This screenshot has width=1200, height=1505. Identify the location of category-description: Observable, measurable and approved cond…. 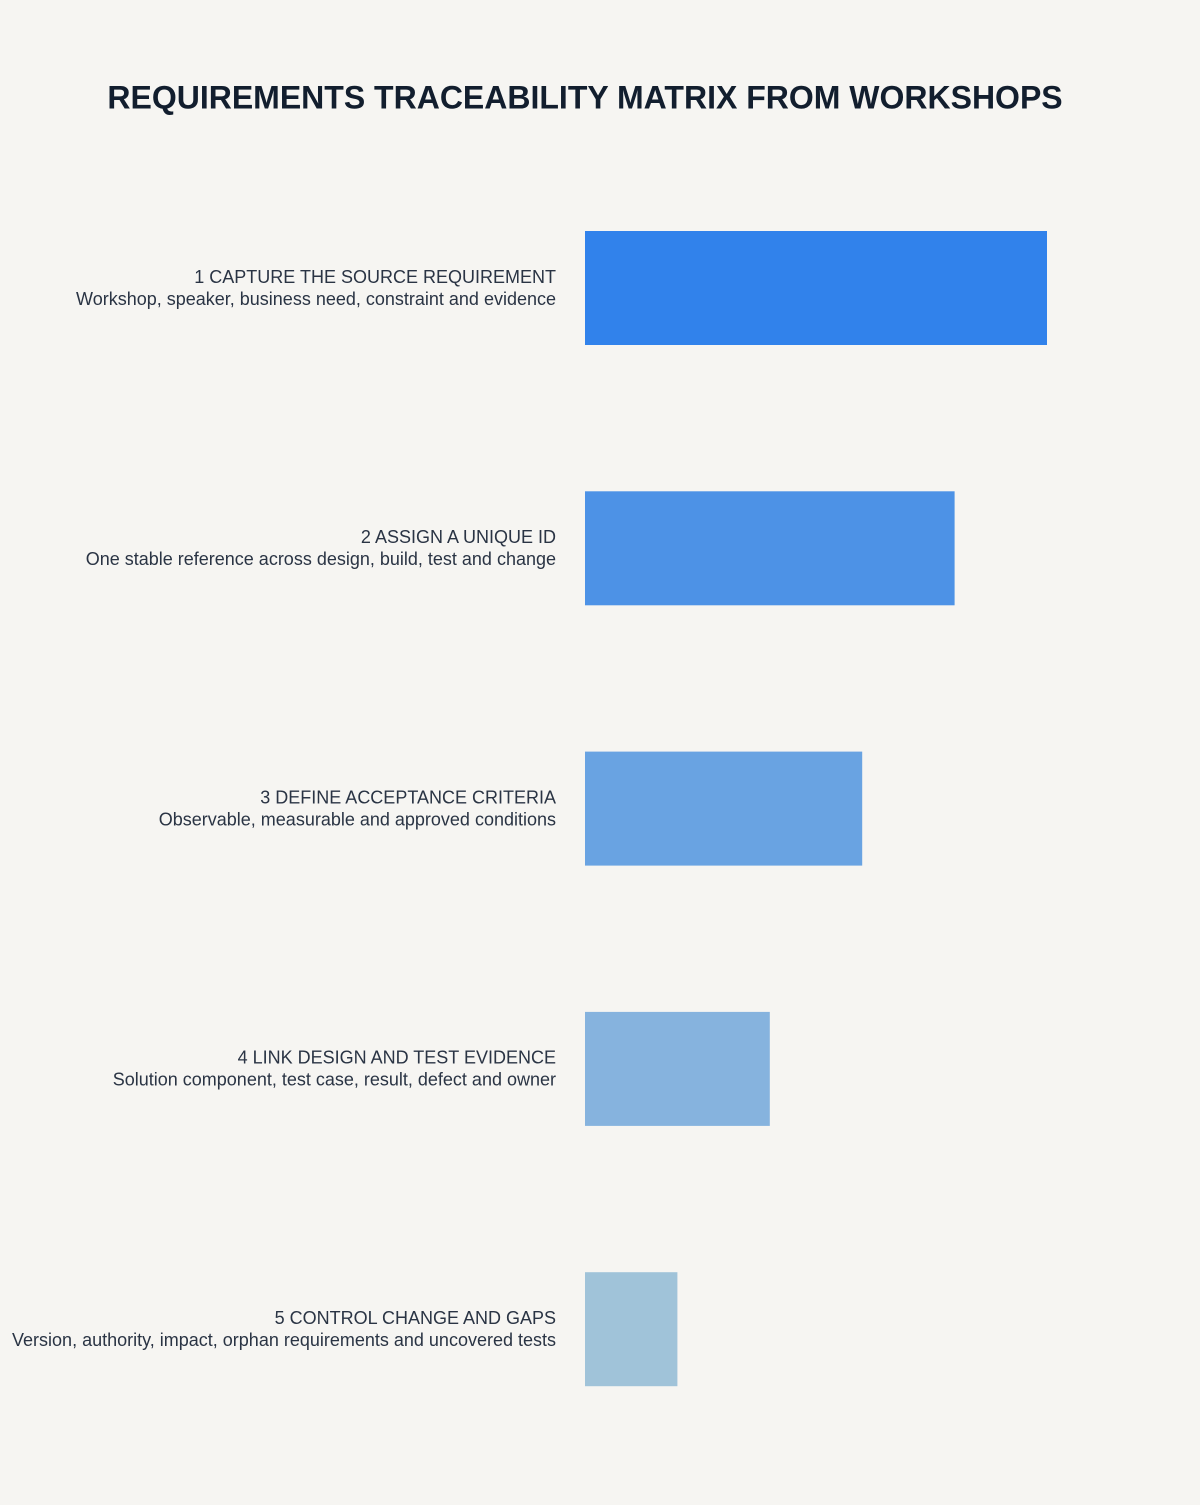
(357, 819).